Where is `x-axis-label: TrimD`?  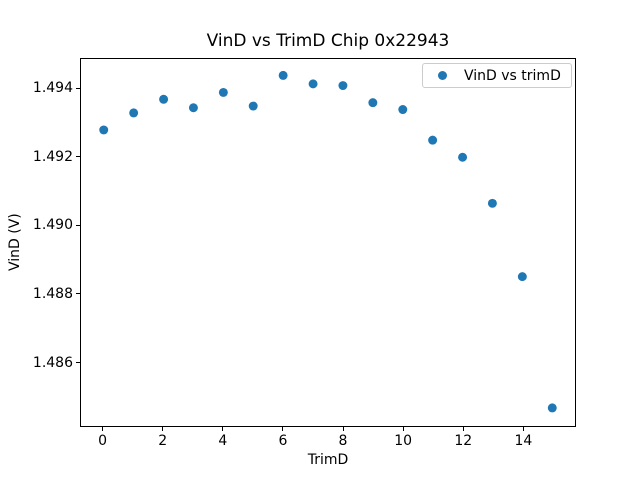
x-axis-label: TrimD is located at coordinates (328, 460).